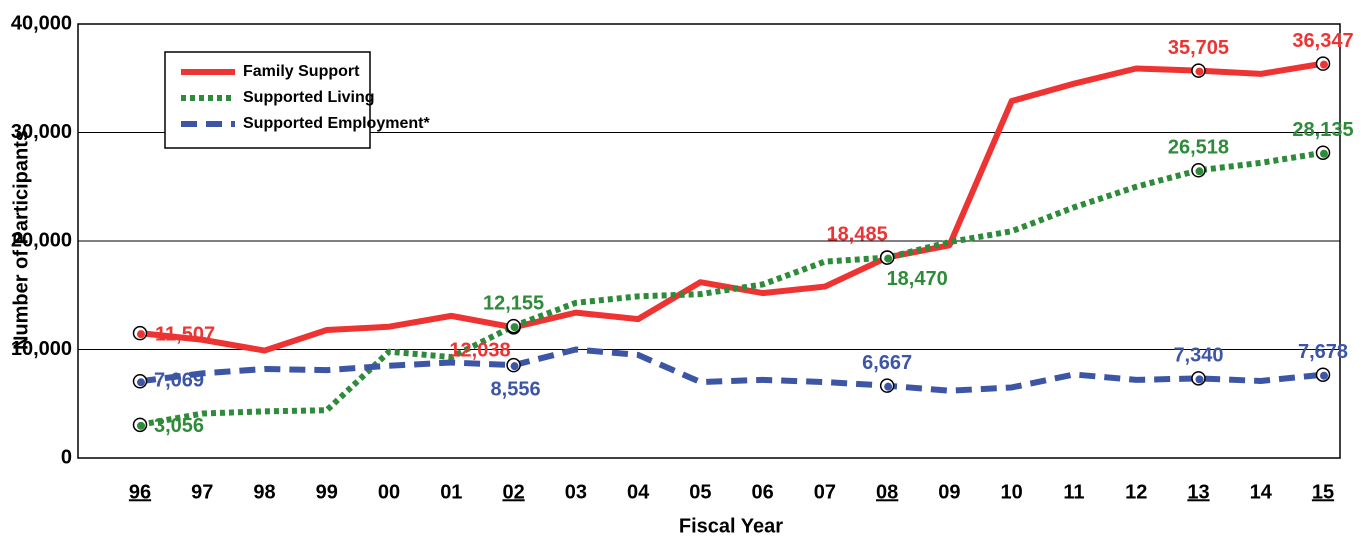 This screenshot has height=540, width=1362. I want to click on x-tick-label: 00, so click(389, 492).